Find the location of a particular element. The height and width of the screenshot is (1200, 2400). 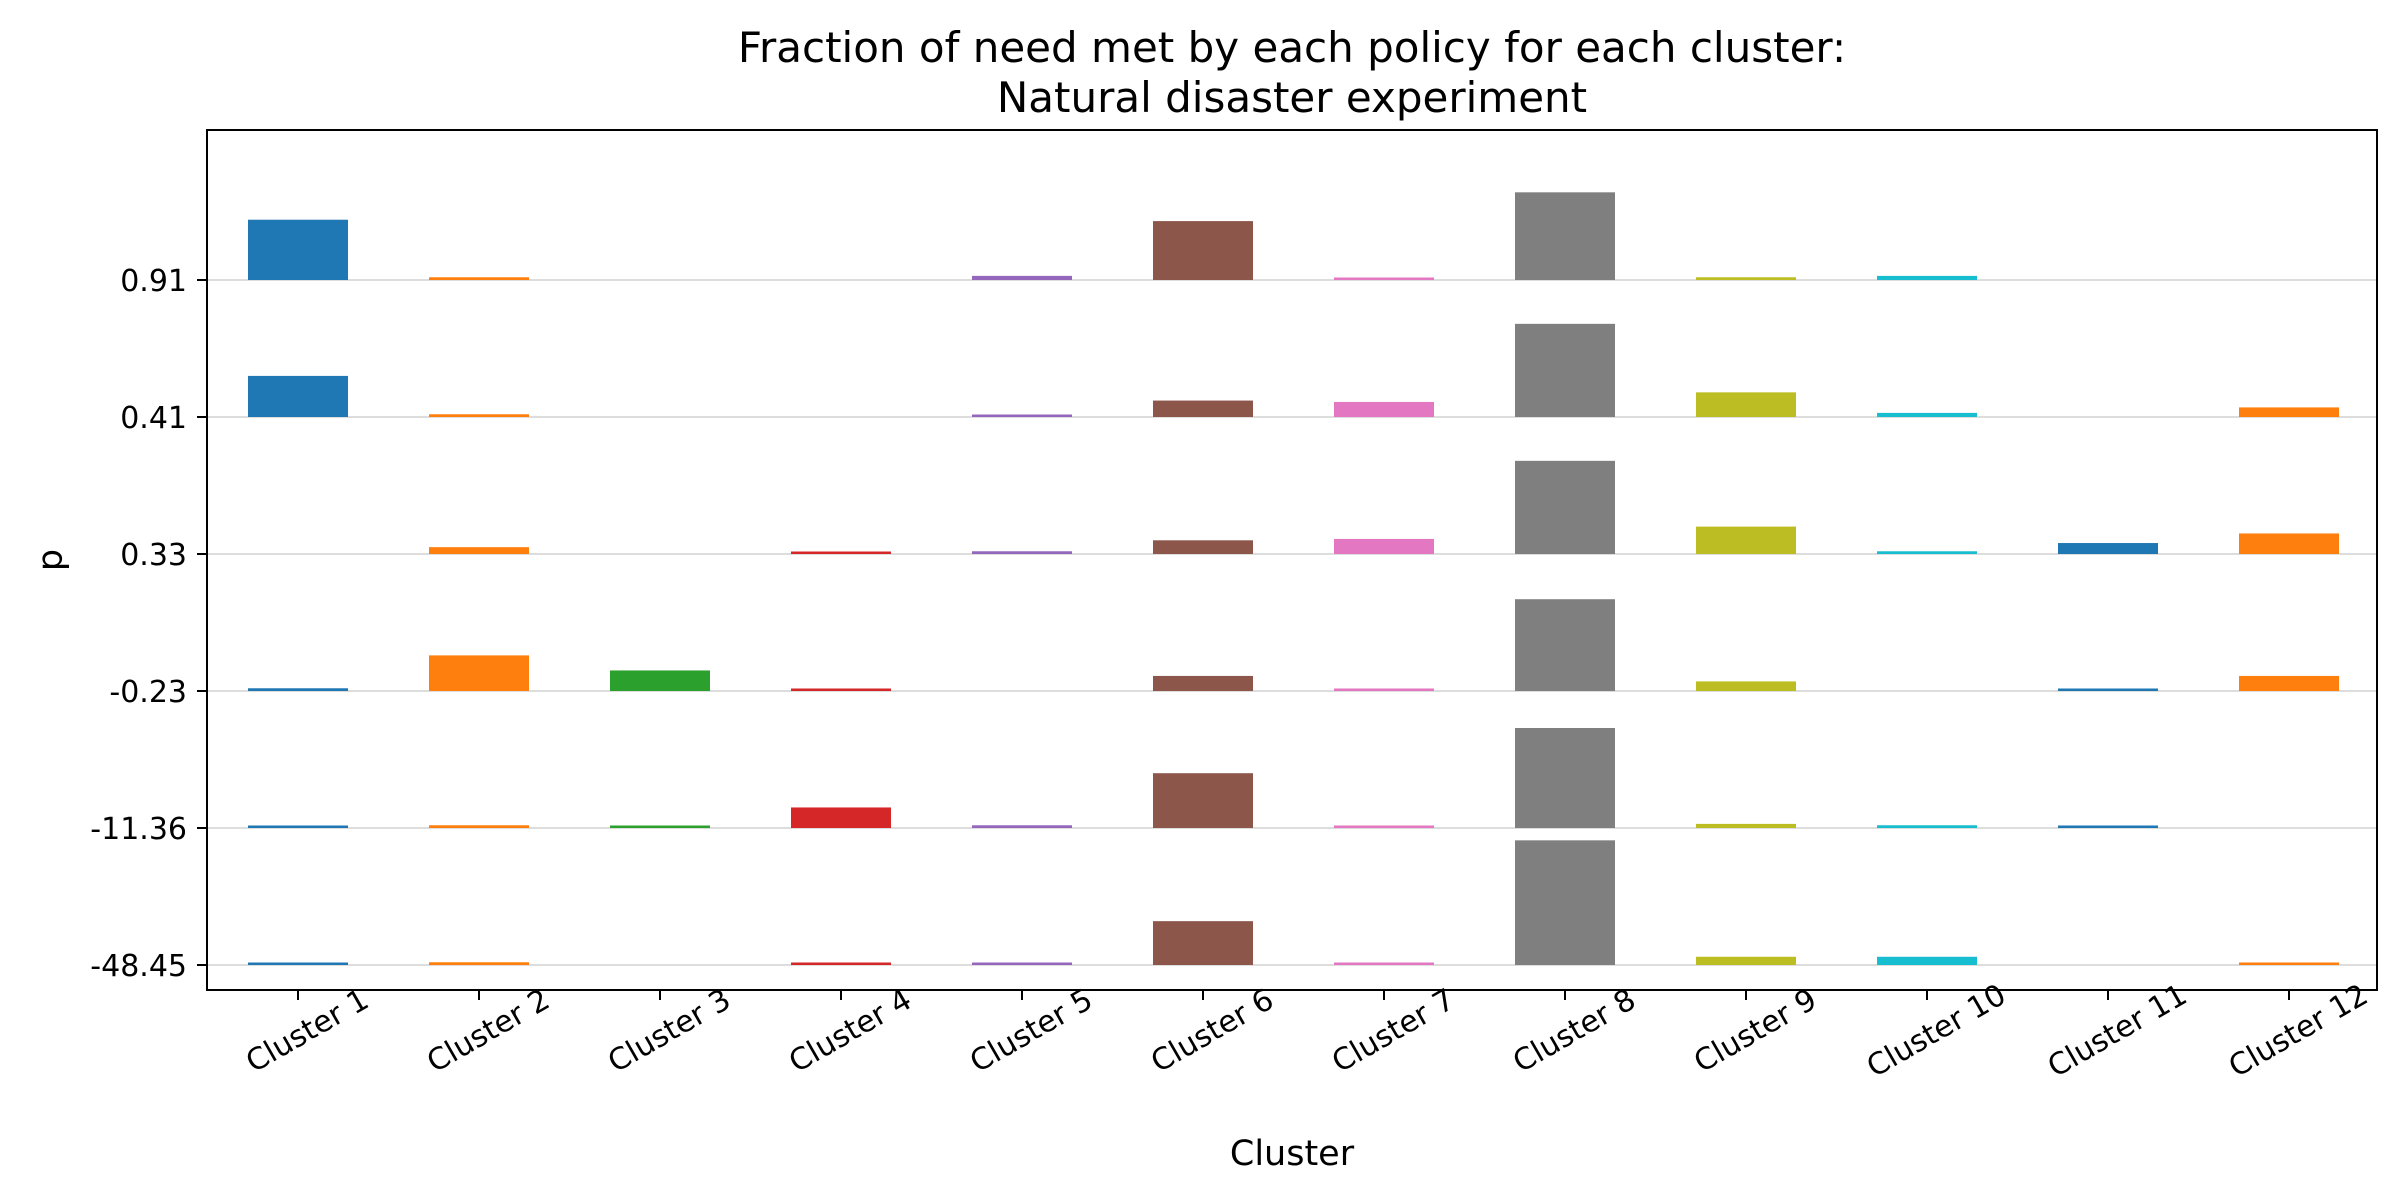

y-tick-label: -0.23 is located at coordinates (148, 692).